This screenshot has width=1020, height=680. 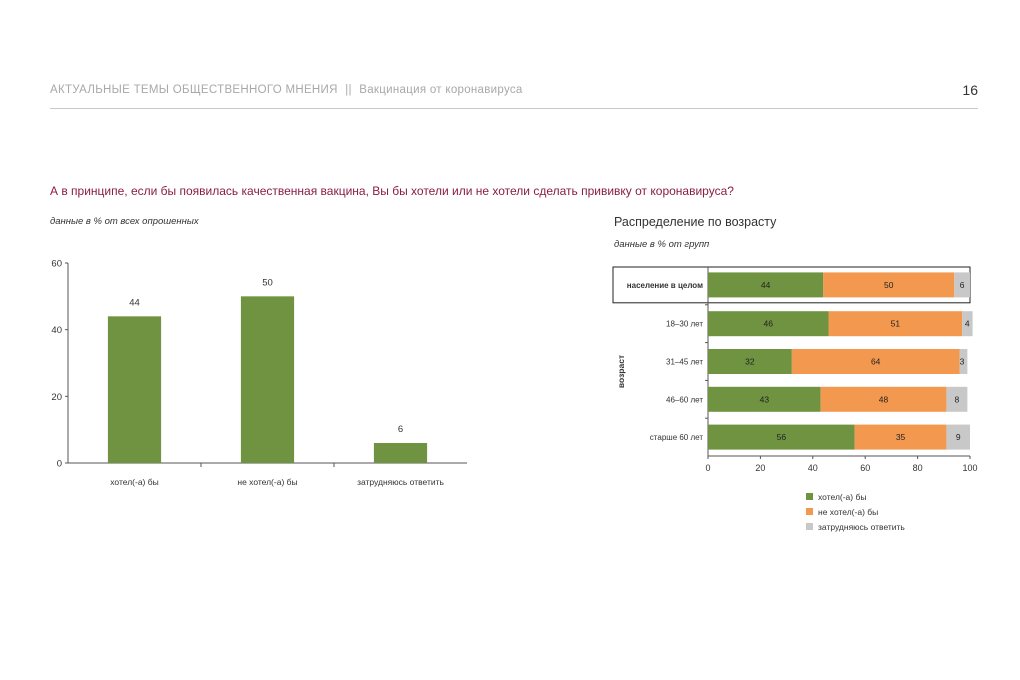 I want to click on header-subsection: Вакцинация от коронавируса, so click(x=441, y=90).